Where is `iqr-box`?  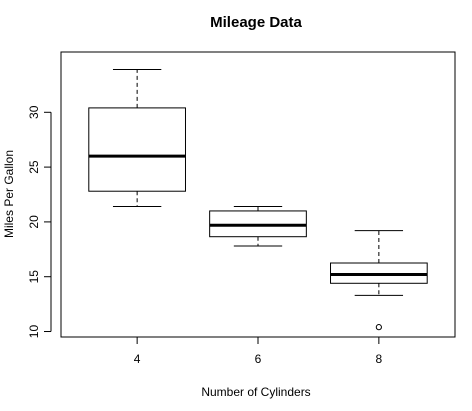 iqr-box is located at coordinates (137, 149).